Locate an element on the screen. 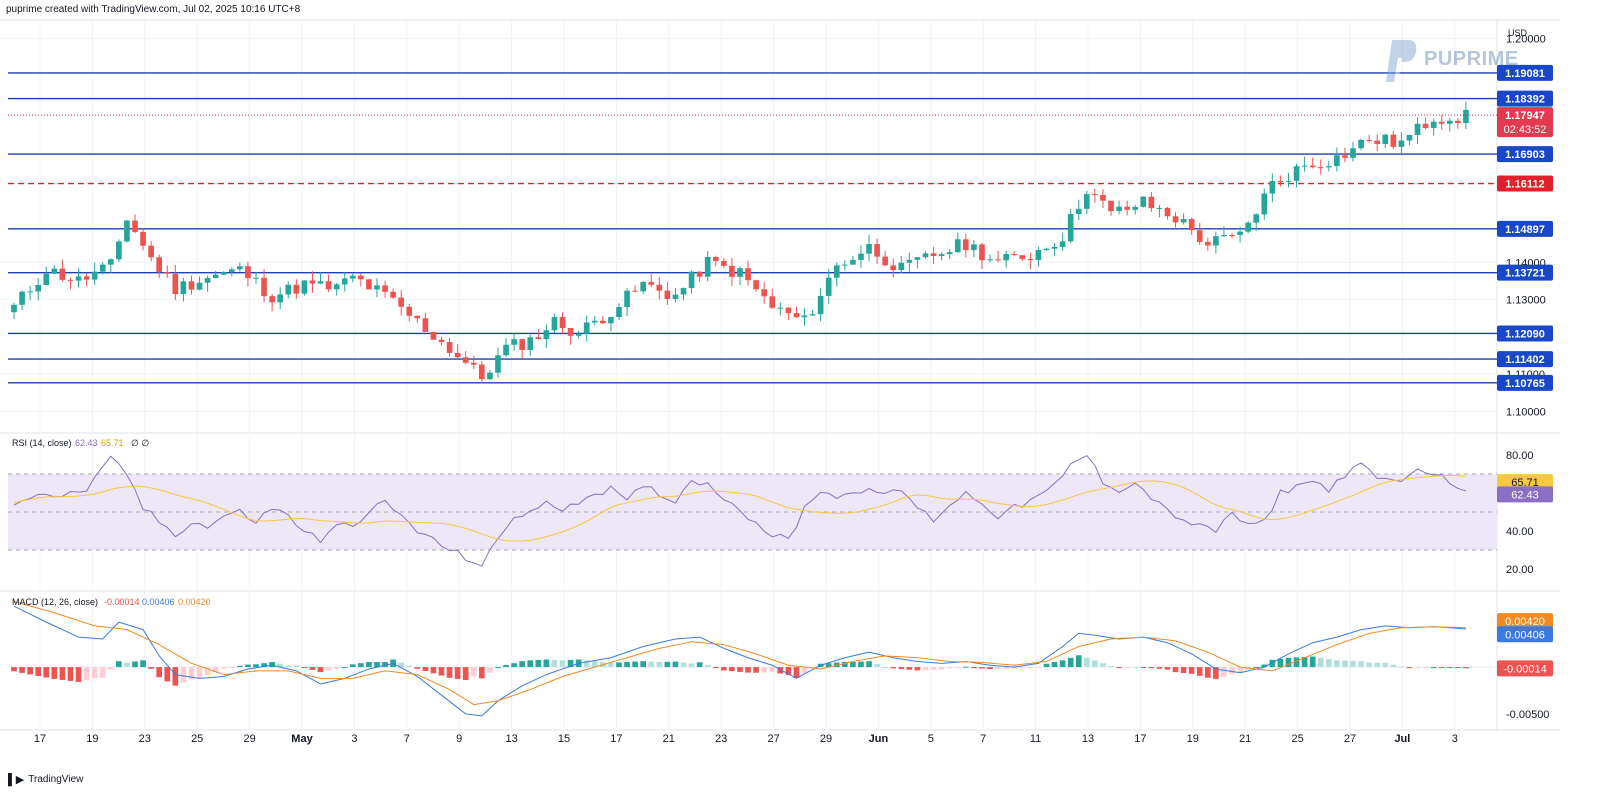 The image size is (1600, 793). rsi-value: 62.43 is located at coordinates (86, 443).